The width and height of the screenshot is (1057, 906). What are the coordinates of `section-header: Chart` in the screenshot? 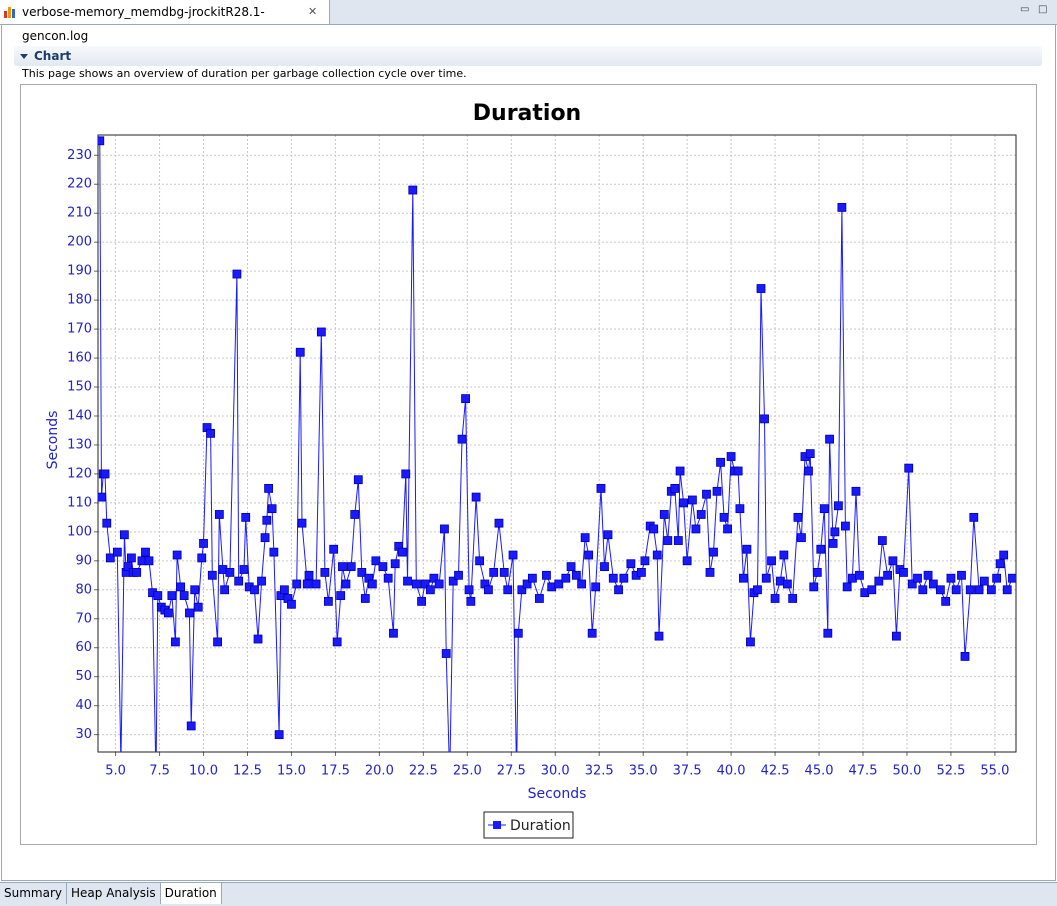 It's located at (528, 56).